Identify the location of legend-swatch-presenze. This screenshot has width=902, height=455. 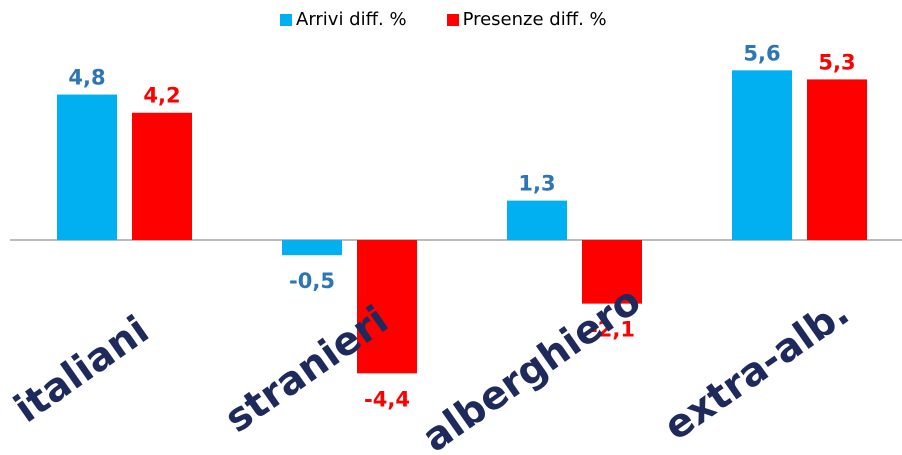
(452, 19).